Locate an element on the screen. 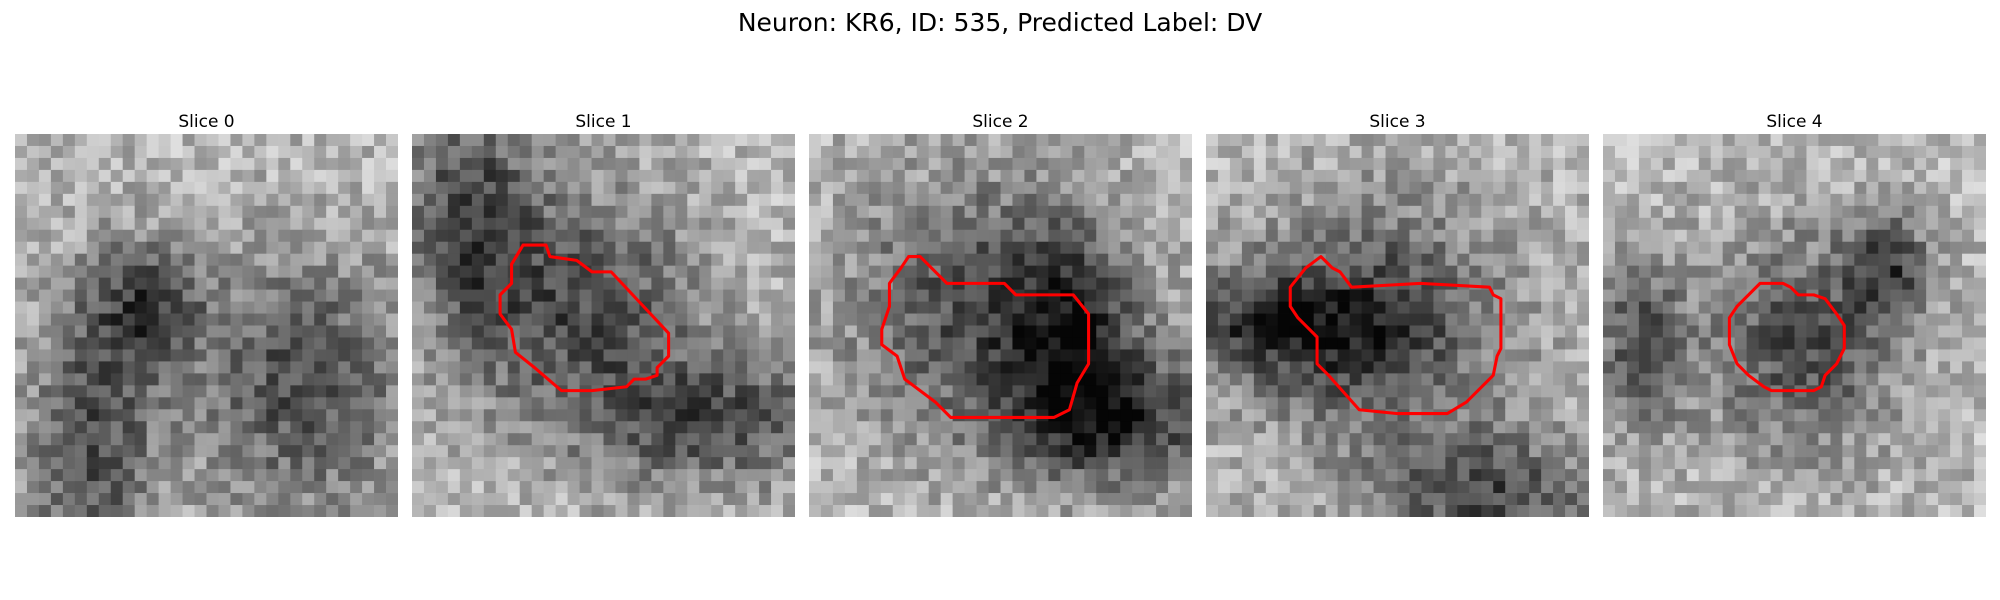 The height and width of the screenshot is (600, 2000). slice-panel-4: Slice 4 is located at coordinates (1794, 313).